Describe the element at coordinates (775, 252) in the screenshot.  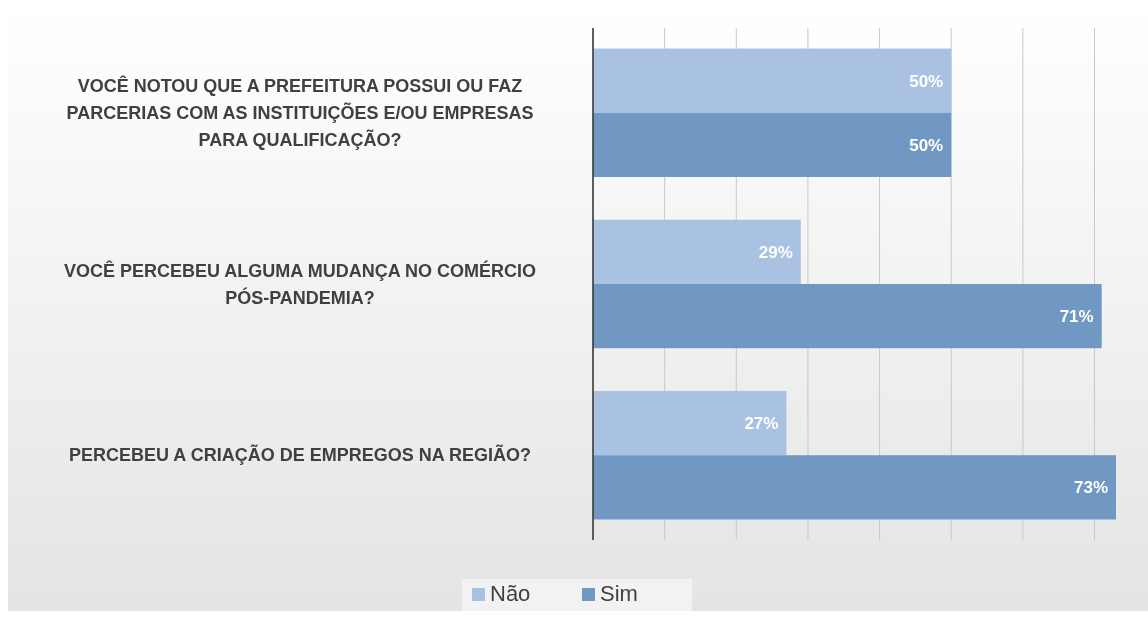
I see `data-label: 29%` at that location.